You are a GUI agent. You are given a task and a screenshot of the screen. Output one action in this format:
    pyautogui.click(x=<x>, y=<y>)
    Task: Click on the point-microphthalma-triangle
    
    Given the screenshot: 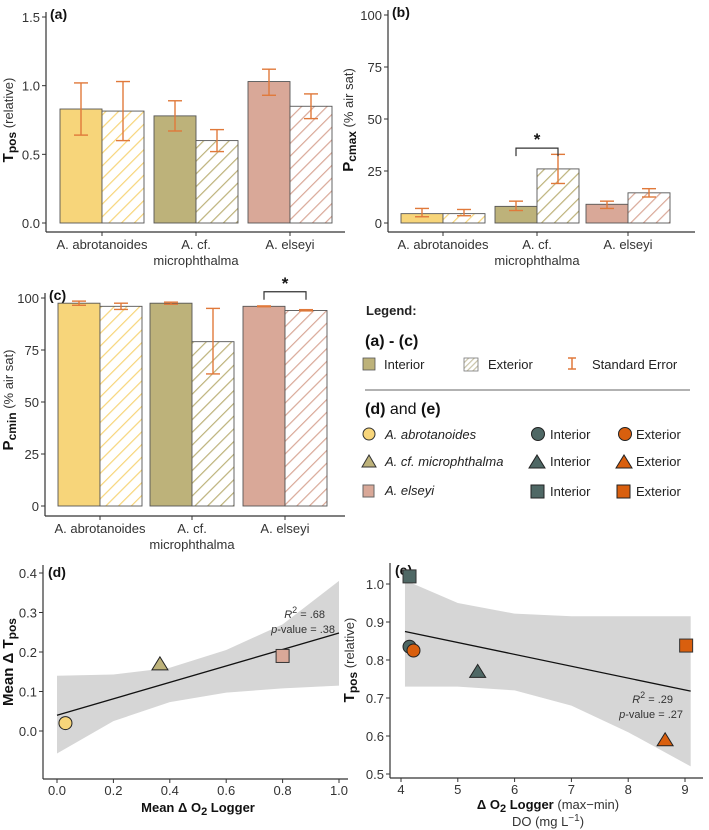 What is the action you would take?
    pyautogui.click(x=160, y=663)
    